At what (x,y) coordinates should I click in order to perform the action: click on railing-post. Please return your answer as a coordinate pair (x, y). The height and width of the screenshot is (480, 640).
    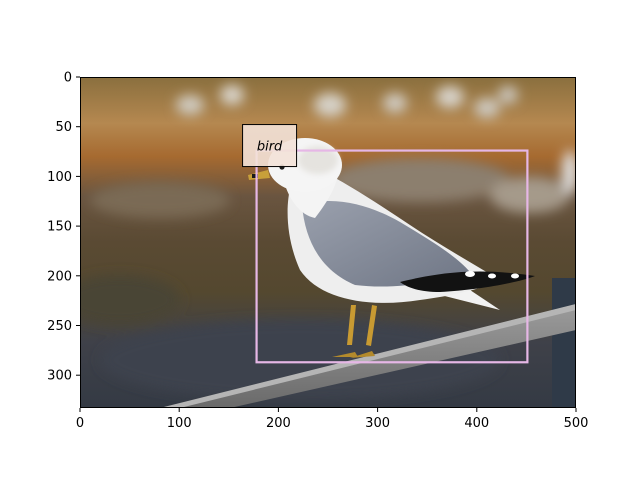
    Looking at the image, I should click on (564, 343).